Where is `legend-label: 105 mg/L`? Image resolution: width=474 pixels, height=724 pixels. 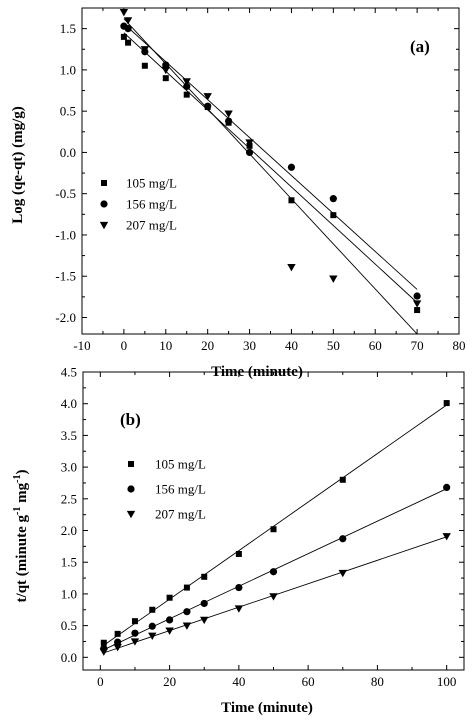 legend-label: 105 mg/L is located at coordinates (180, 464).